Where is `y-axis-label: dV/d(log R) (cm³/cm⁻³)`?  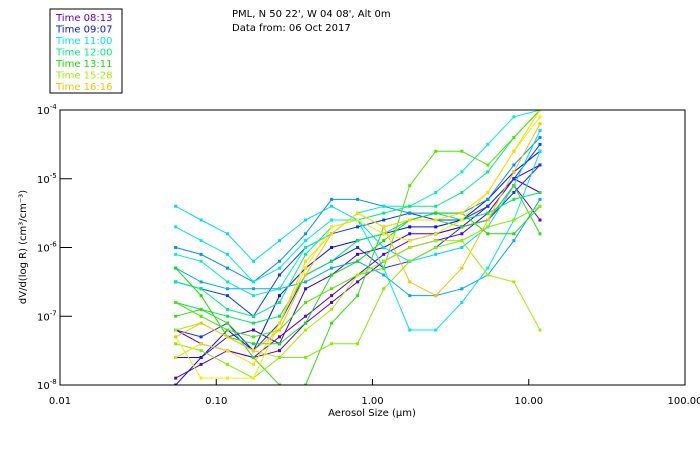
y-axis-label: dV/d(log R) (cm³/cm⁻³) is located at coordinates (23, 247).